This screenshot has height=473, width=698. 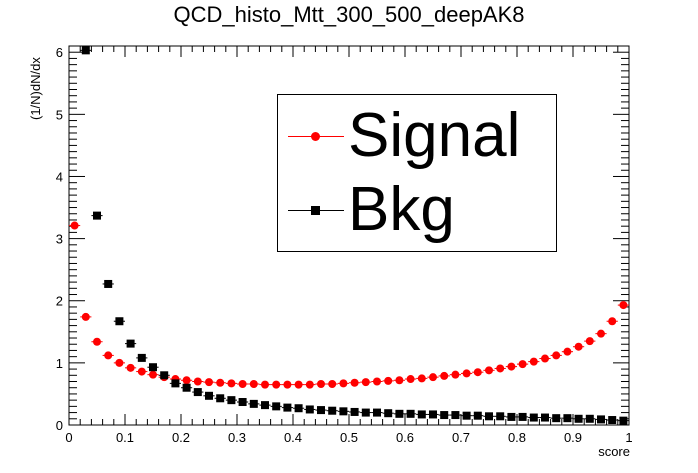 I want to click on x-tick-label: 0.9, so click(x=573, y=437).